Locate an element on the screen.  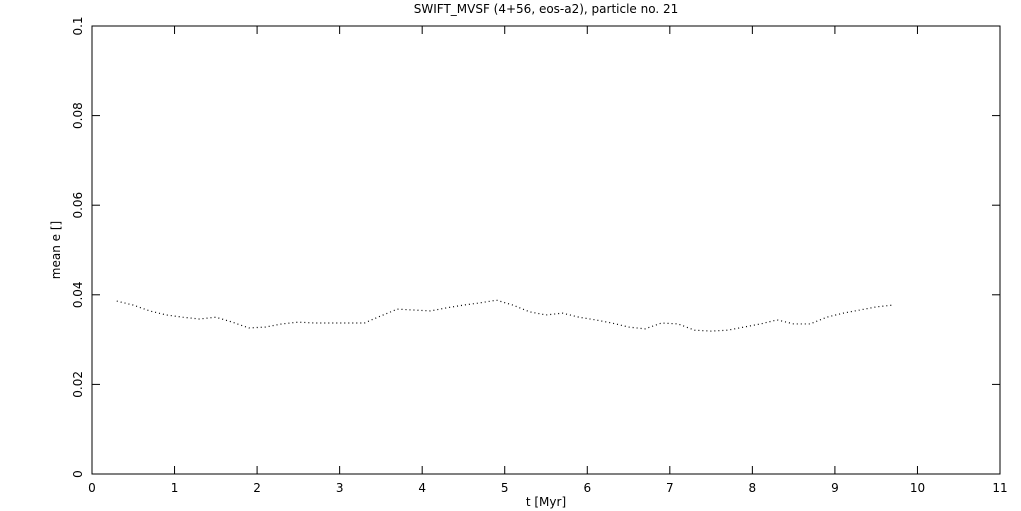
y-tick-label: 0.04 is located at coordinates (78, 294).